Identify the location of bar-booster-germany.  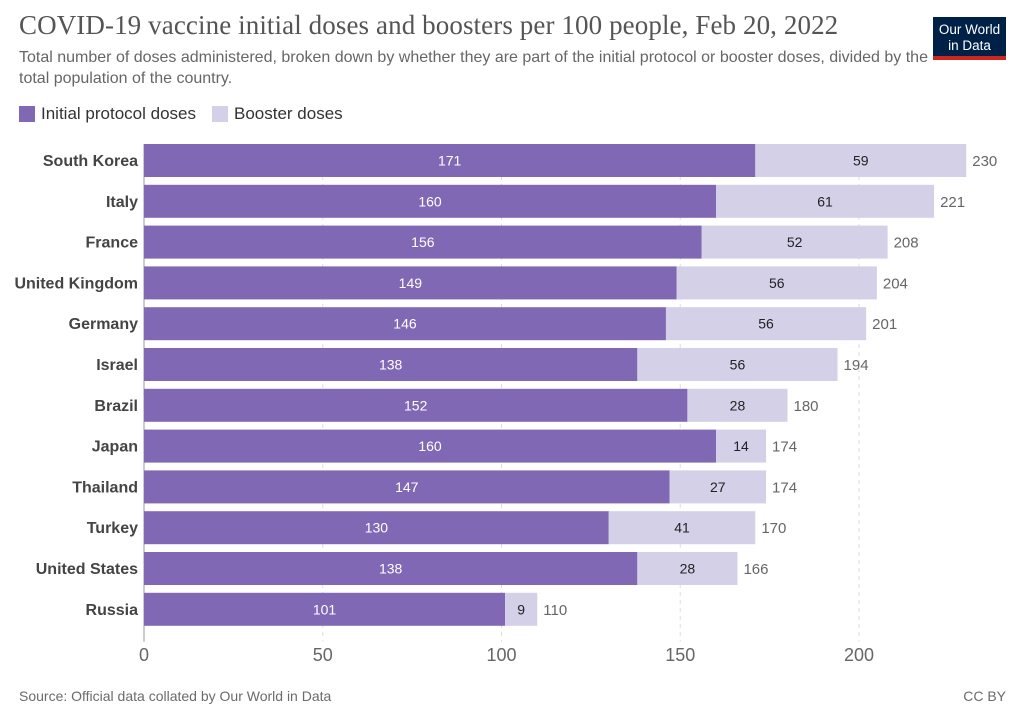
(766, 324).